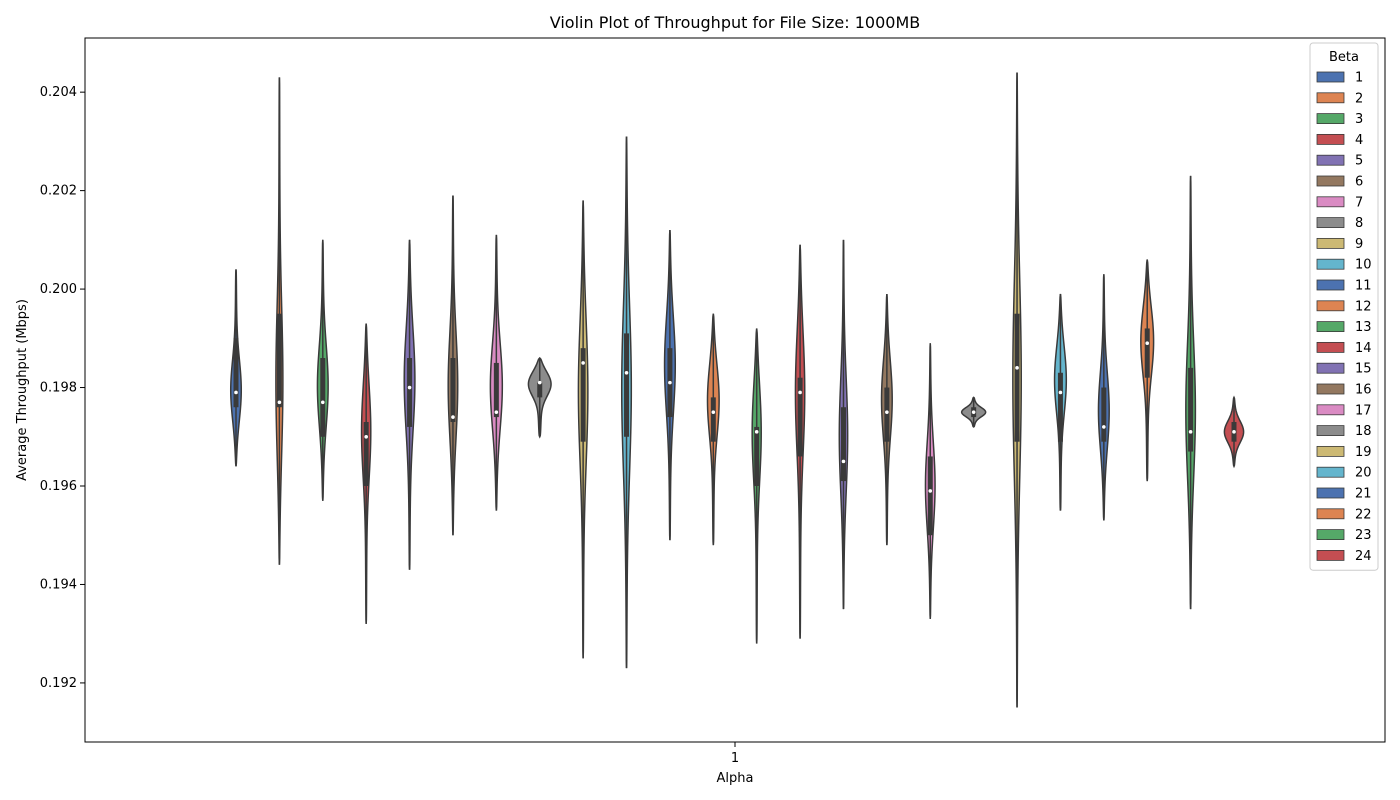 Image resolution: width=1400 pixels, height=800 pixels. I want to click on legend-item-20: 20, so click(1344, 473).